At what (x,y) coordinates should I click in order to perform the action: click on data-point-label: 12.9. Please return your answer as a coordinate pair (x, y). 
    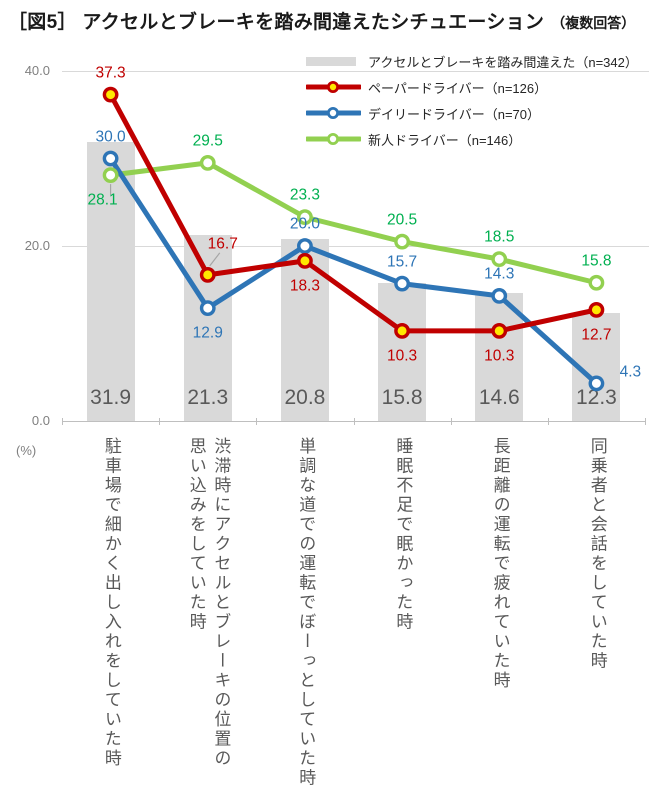
    Looking at the image, I should click on (207, 333).